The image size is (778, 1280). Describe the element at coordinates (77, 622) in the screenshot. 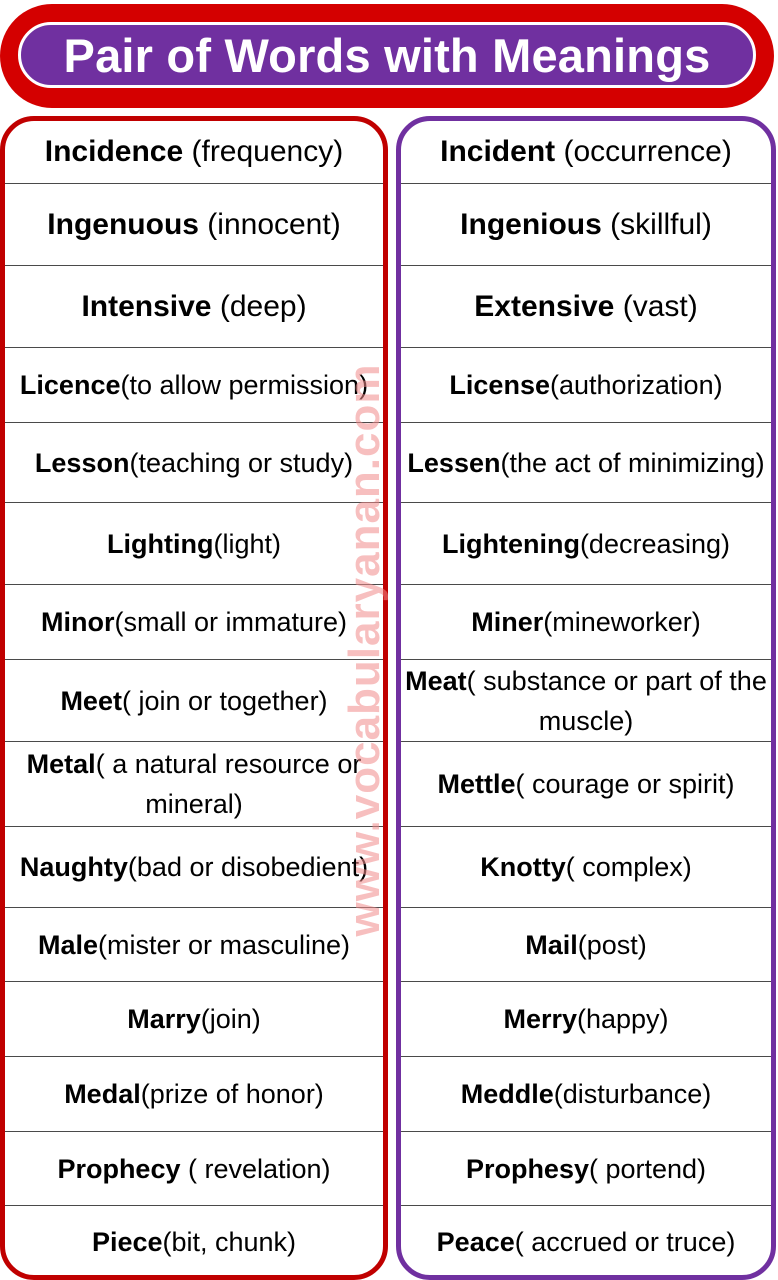

I see `word: Minor` at that location.